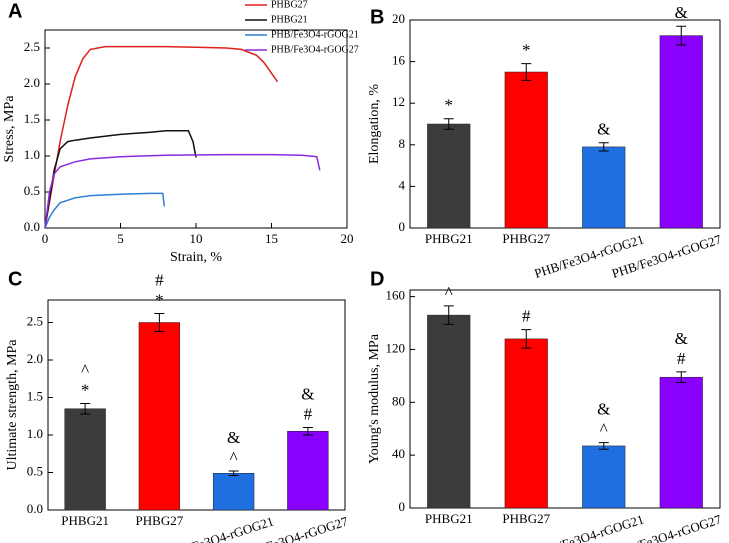  I want to click on y-axis-title: Young's modulus, MPa, so click(374, 398).